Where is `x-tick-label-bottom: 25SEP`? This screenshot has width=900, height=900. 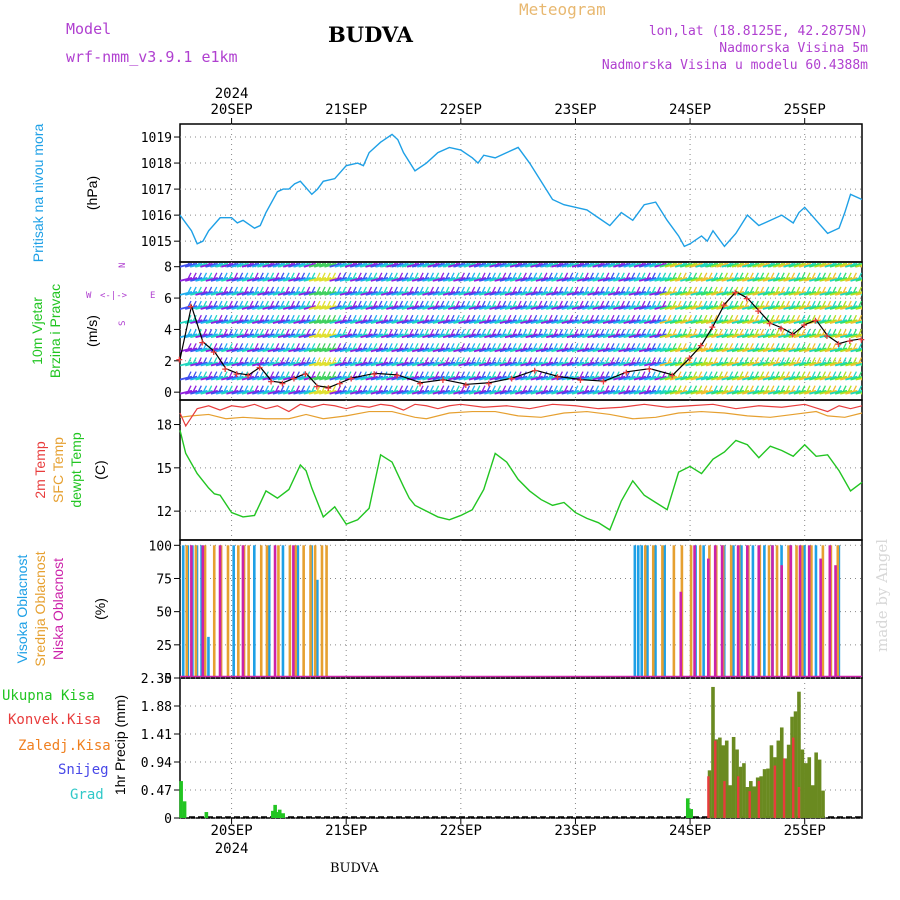 x-tick-label-bottom: 25SEP is located at coordinates (805, 831).